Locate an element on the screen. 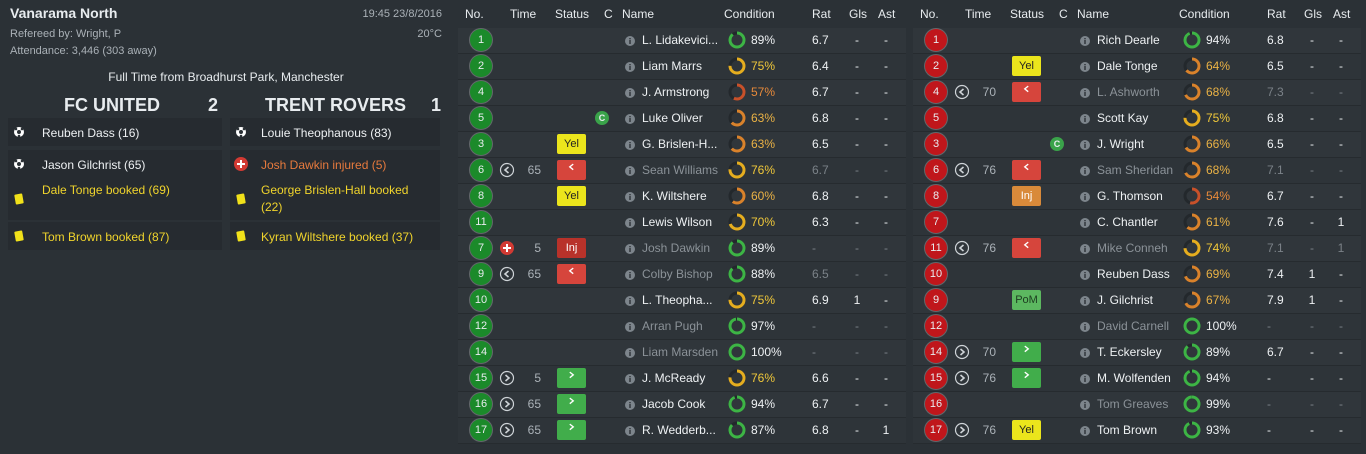 The height and width of the screenshot is (454, 1366). player-name: Liam Marrs is located at coordinates (672, 66).